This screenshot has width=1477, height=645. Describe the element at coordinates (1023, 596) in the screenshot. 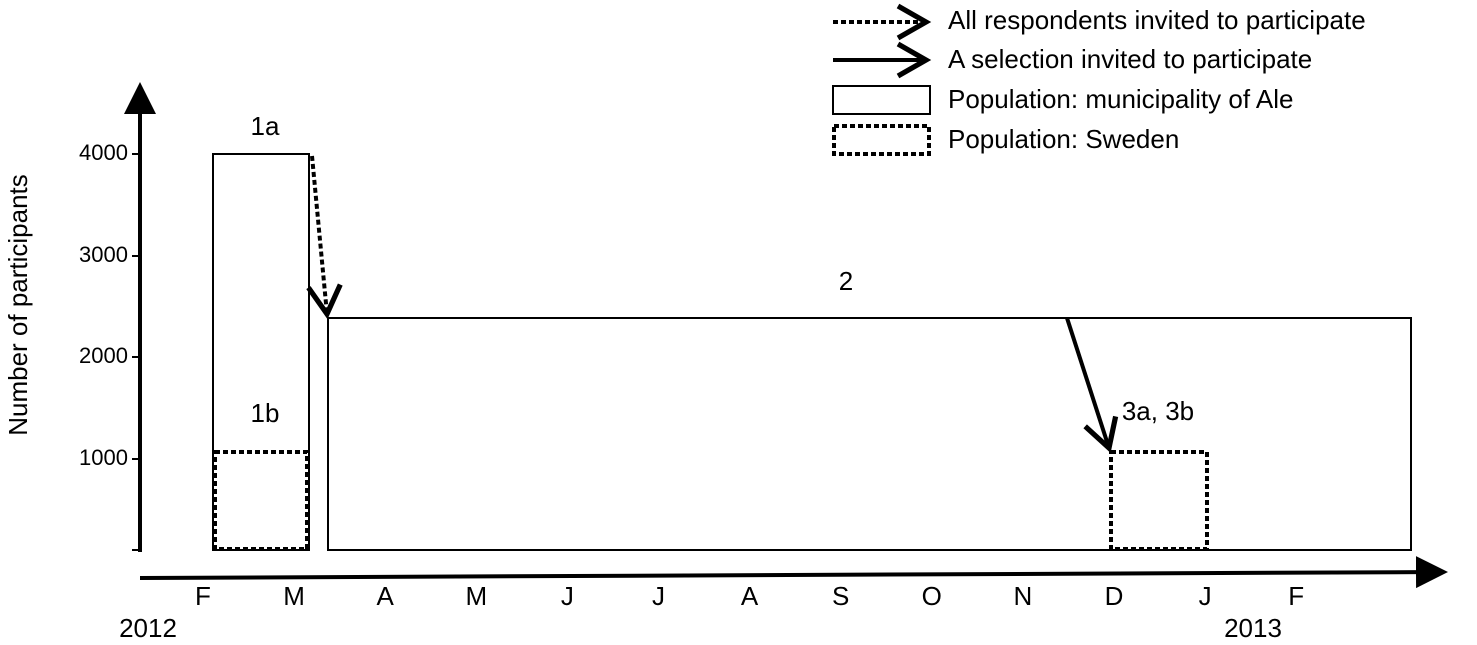

I see `month-label: N` at that location.